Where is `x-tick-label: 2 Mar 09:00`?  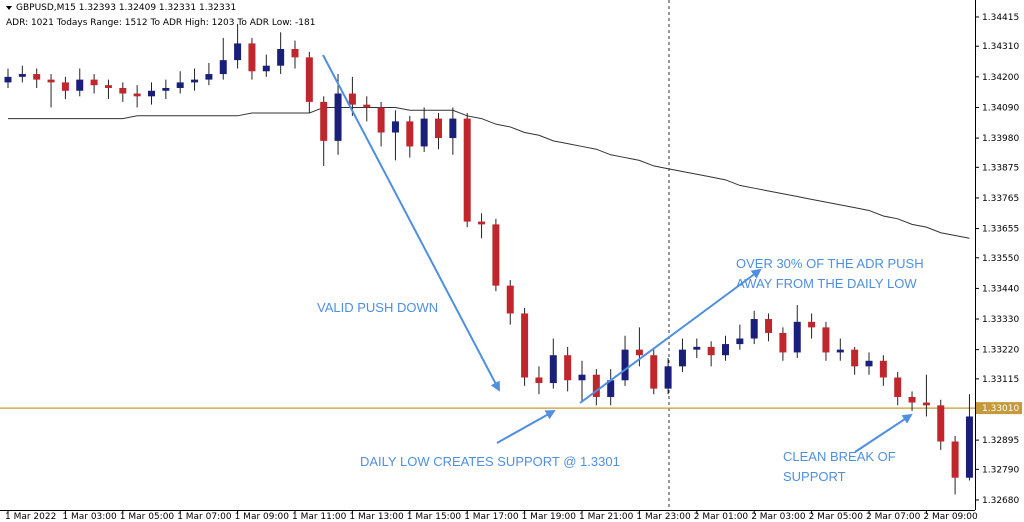 x-tick-label: 2 Mar 09:00 is located at coordinates (950, 517).